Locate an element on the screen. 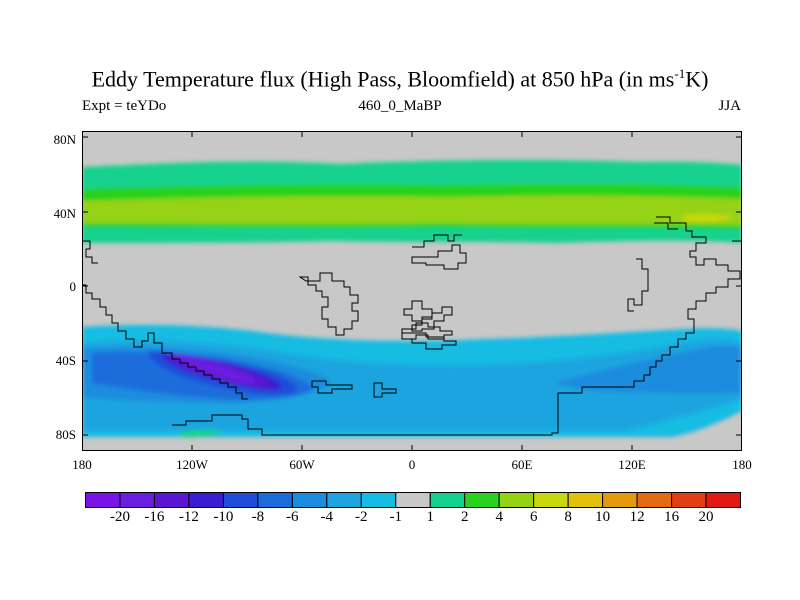 The image size is (800, 600). season-label: JJA is located at coordinates (729, 106).